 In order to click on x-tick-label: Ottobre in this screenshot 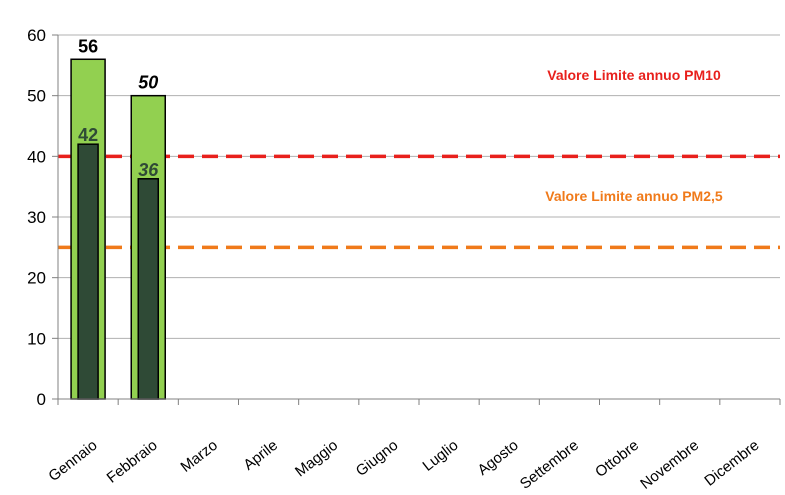, I will do `click(617, 459)`.